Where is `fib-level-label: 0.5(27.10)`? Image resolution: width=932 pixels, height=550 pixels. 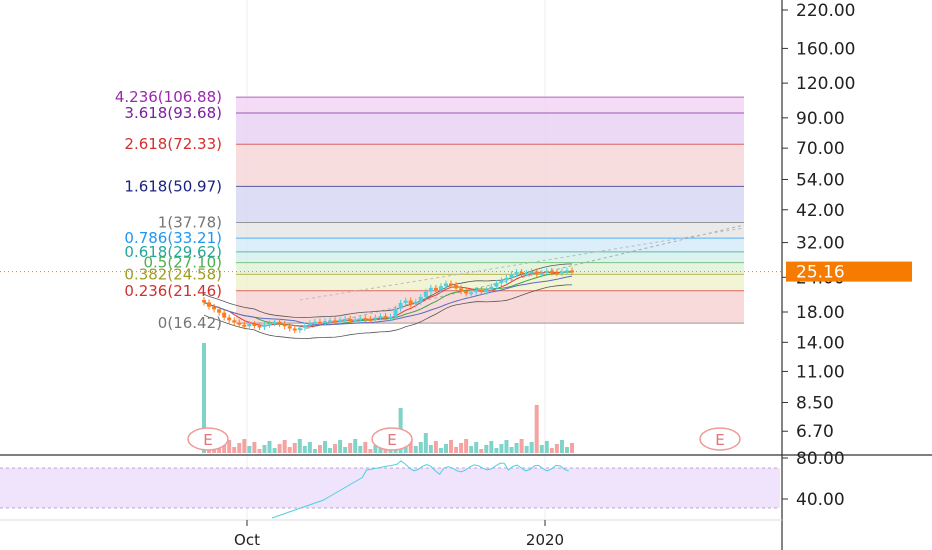
fib-level-label: 0.5(27.10) is located at coordinates (182, 263).